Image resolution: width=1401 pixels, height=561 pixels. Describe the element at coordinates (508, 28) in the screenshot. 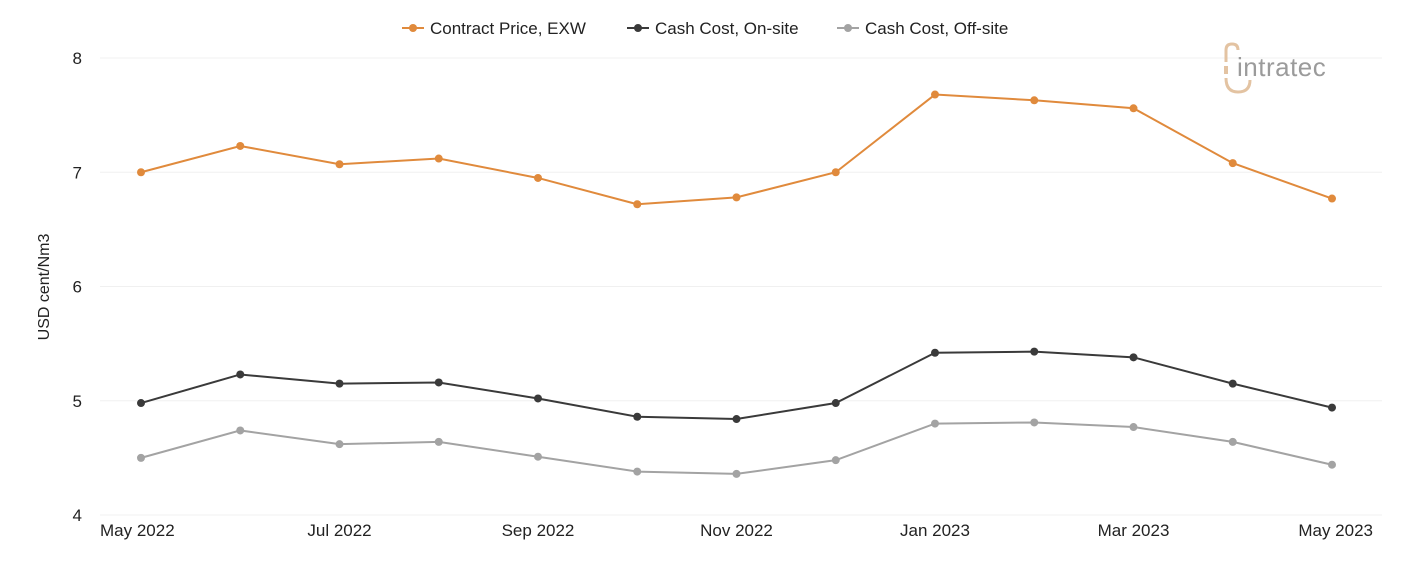

I see `legend-label: Contract Price, EXW` at that location.